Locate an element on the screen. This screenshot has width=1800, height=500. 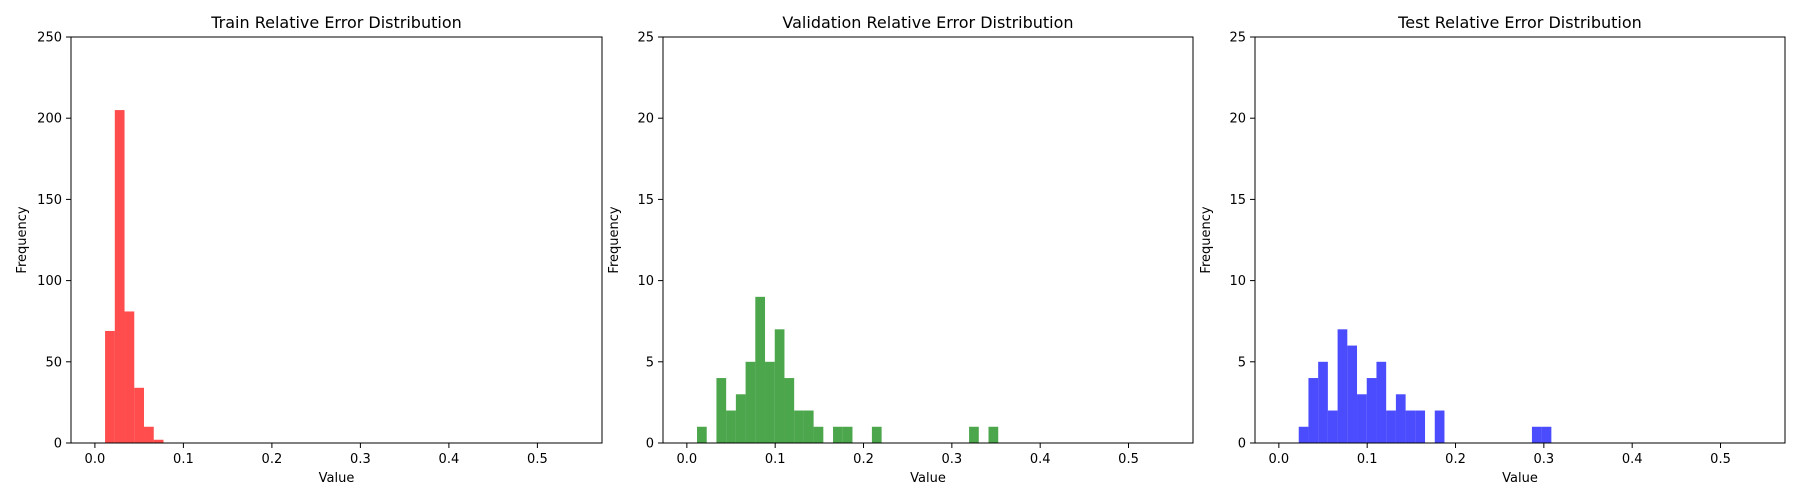
train-y-tick-label: 0 is located at coordinates (58, 444).